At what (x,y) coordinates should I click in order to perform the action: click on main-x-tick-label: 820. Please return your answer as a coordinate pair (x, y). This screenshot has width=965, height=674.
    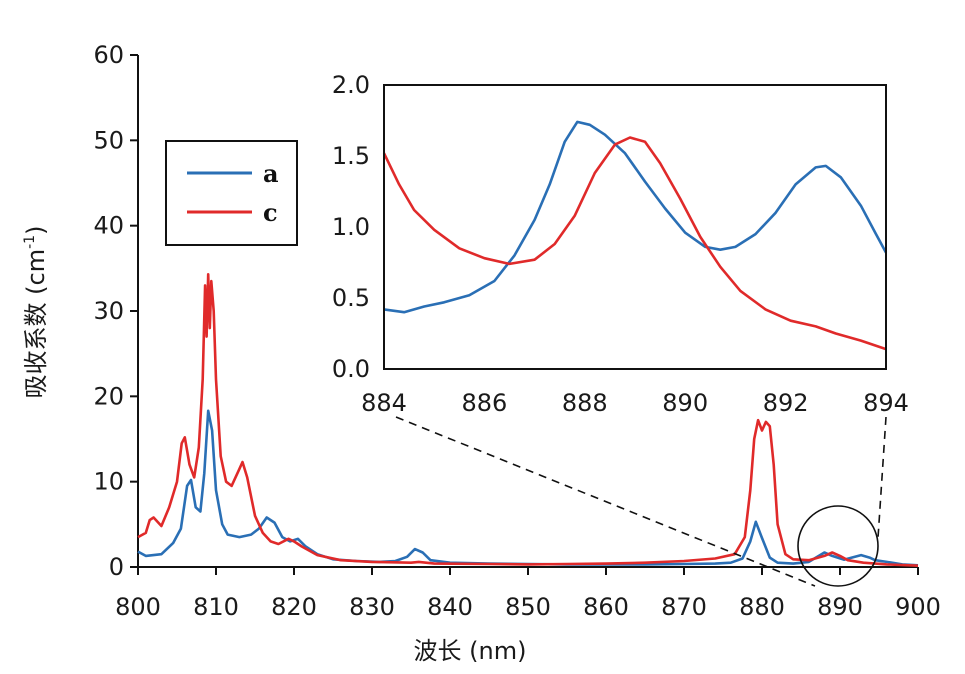
    Looking at the image, I should click on (294, 607).